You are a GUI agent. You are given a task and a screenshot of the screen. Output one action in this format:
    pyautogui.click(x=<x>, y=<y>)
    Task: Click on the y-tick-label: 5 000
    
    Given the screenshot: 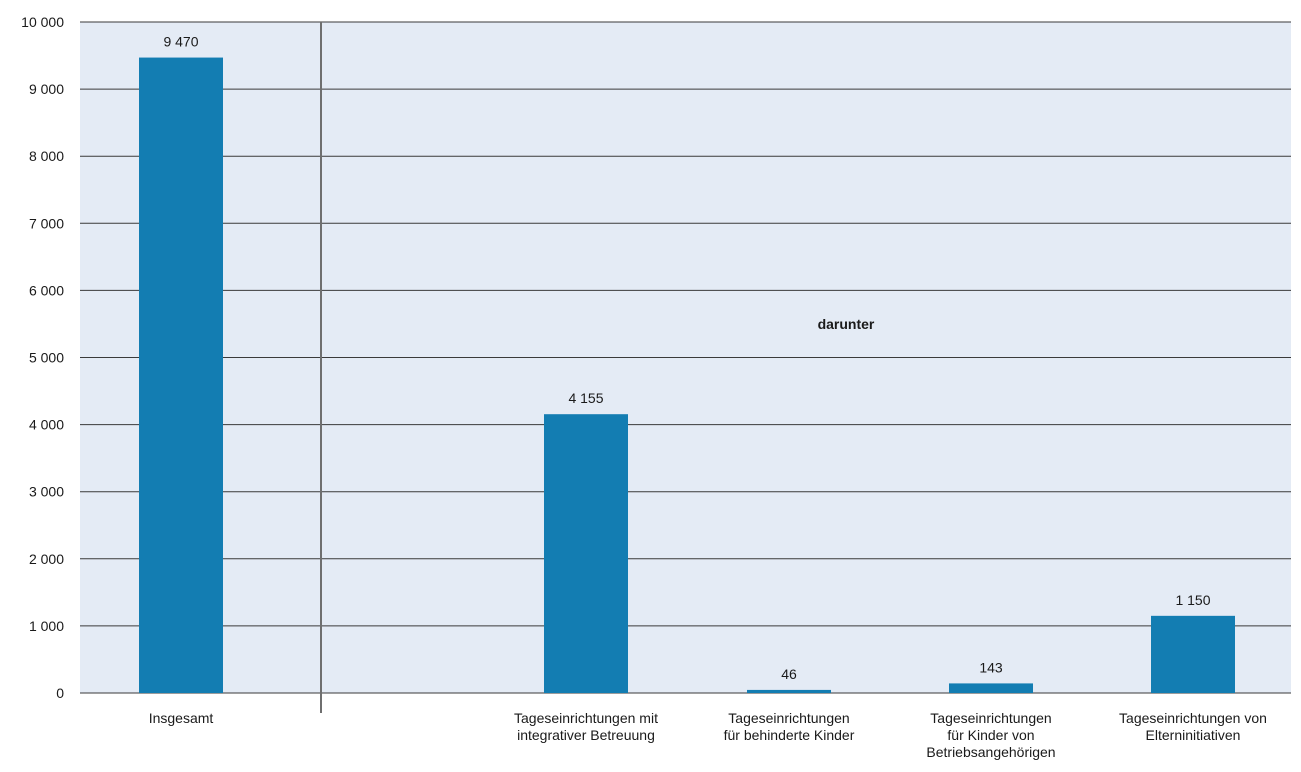 What is the action you would take?
    pyautogui.click(x=46, y=358)
    